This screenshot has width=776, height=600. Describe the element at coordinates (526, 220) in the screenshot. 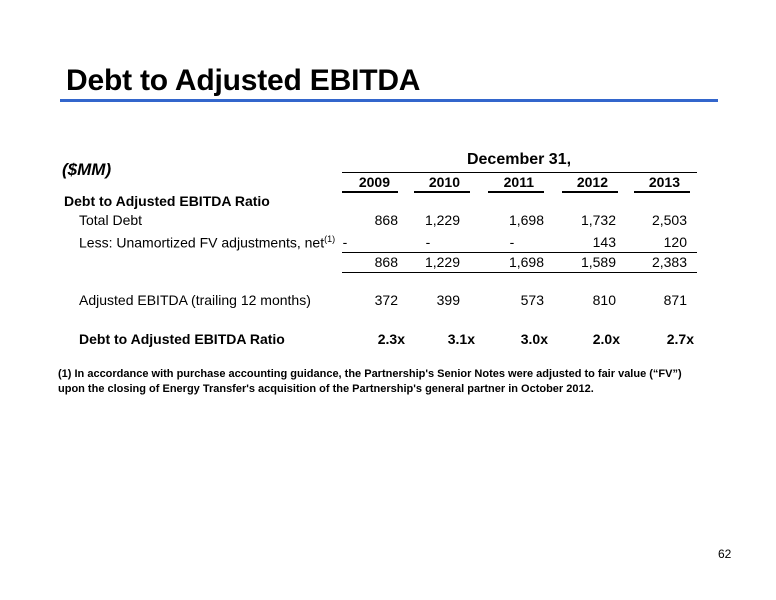

I see `total-debt-2011: 1,698` at that location.